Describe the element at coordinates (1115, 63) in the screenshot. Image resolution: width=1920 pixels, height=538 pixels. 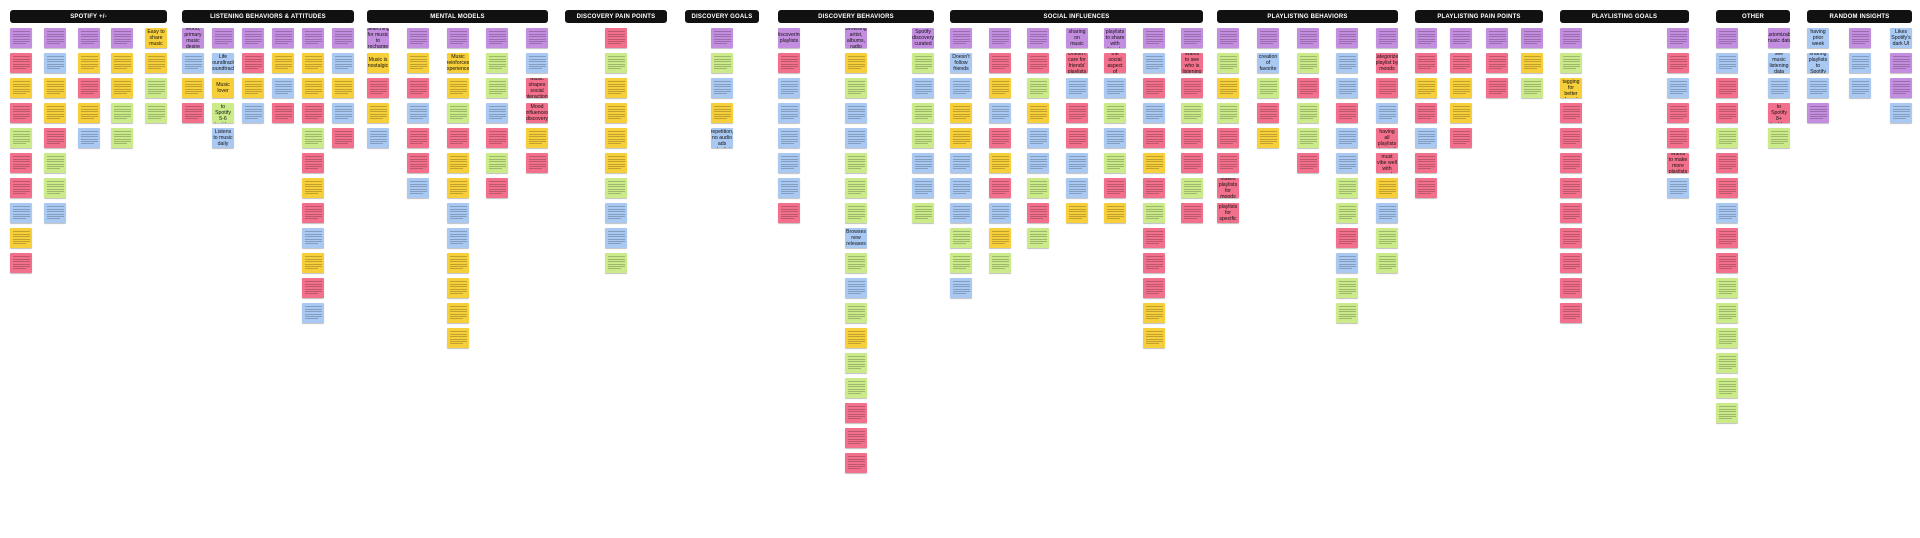
I see `sticky-note-pink: Dislikes the social aspect of Spotify` at that location.